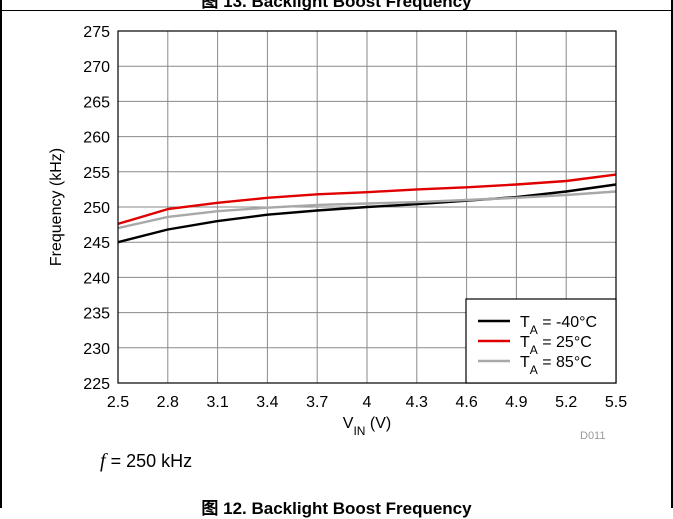 The height and width of the screenshot is (519, 673). Describe the element at coordinates (359, 431) in the screenshot. I see `x-axis-title-sub: IN` at that location.